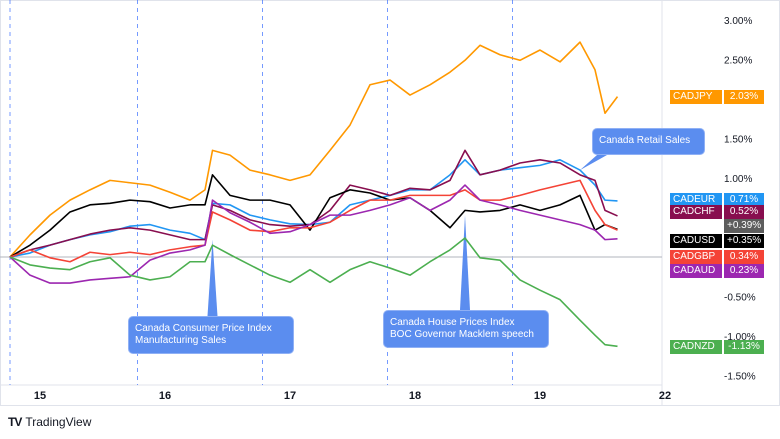  What do you see at coordinates (744, 200) in the screenshot?
I see `badge-value: 0.71%` at bounding box center [744, 200].